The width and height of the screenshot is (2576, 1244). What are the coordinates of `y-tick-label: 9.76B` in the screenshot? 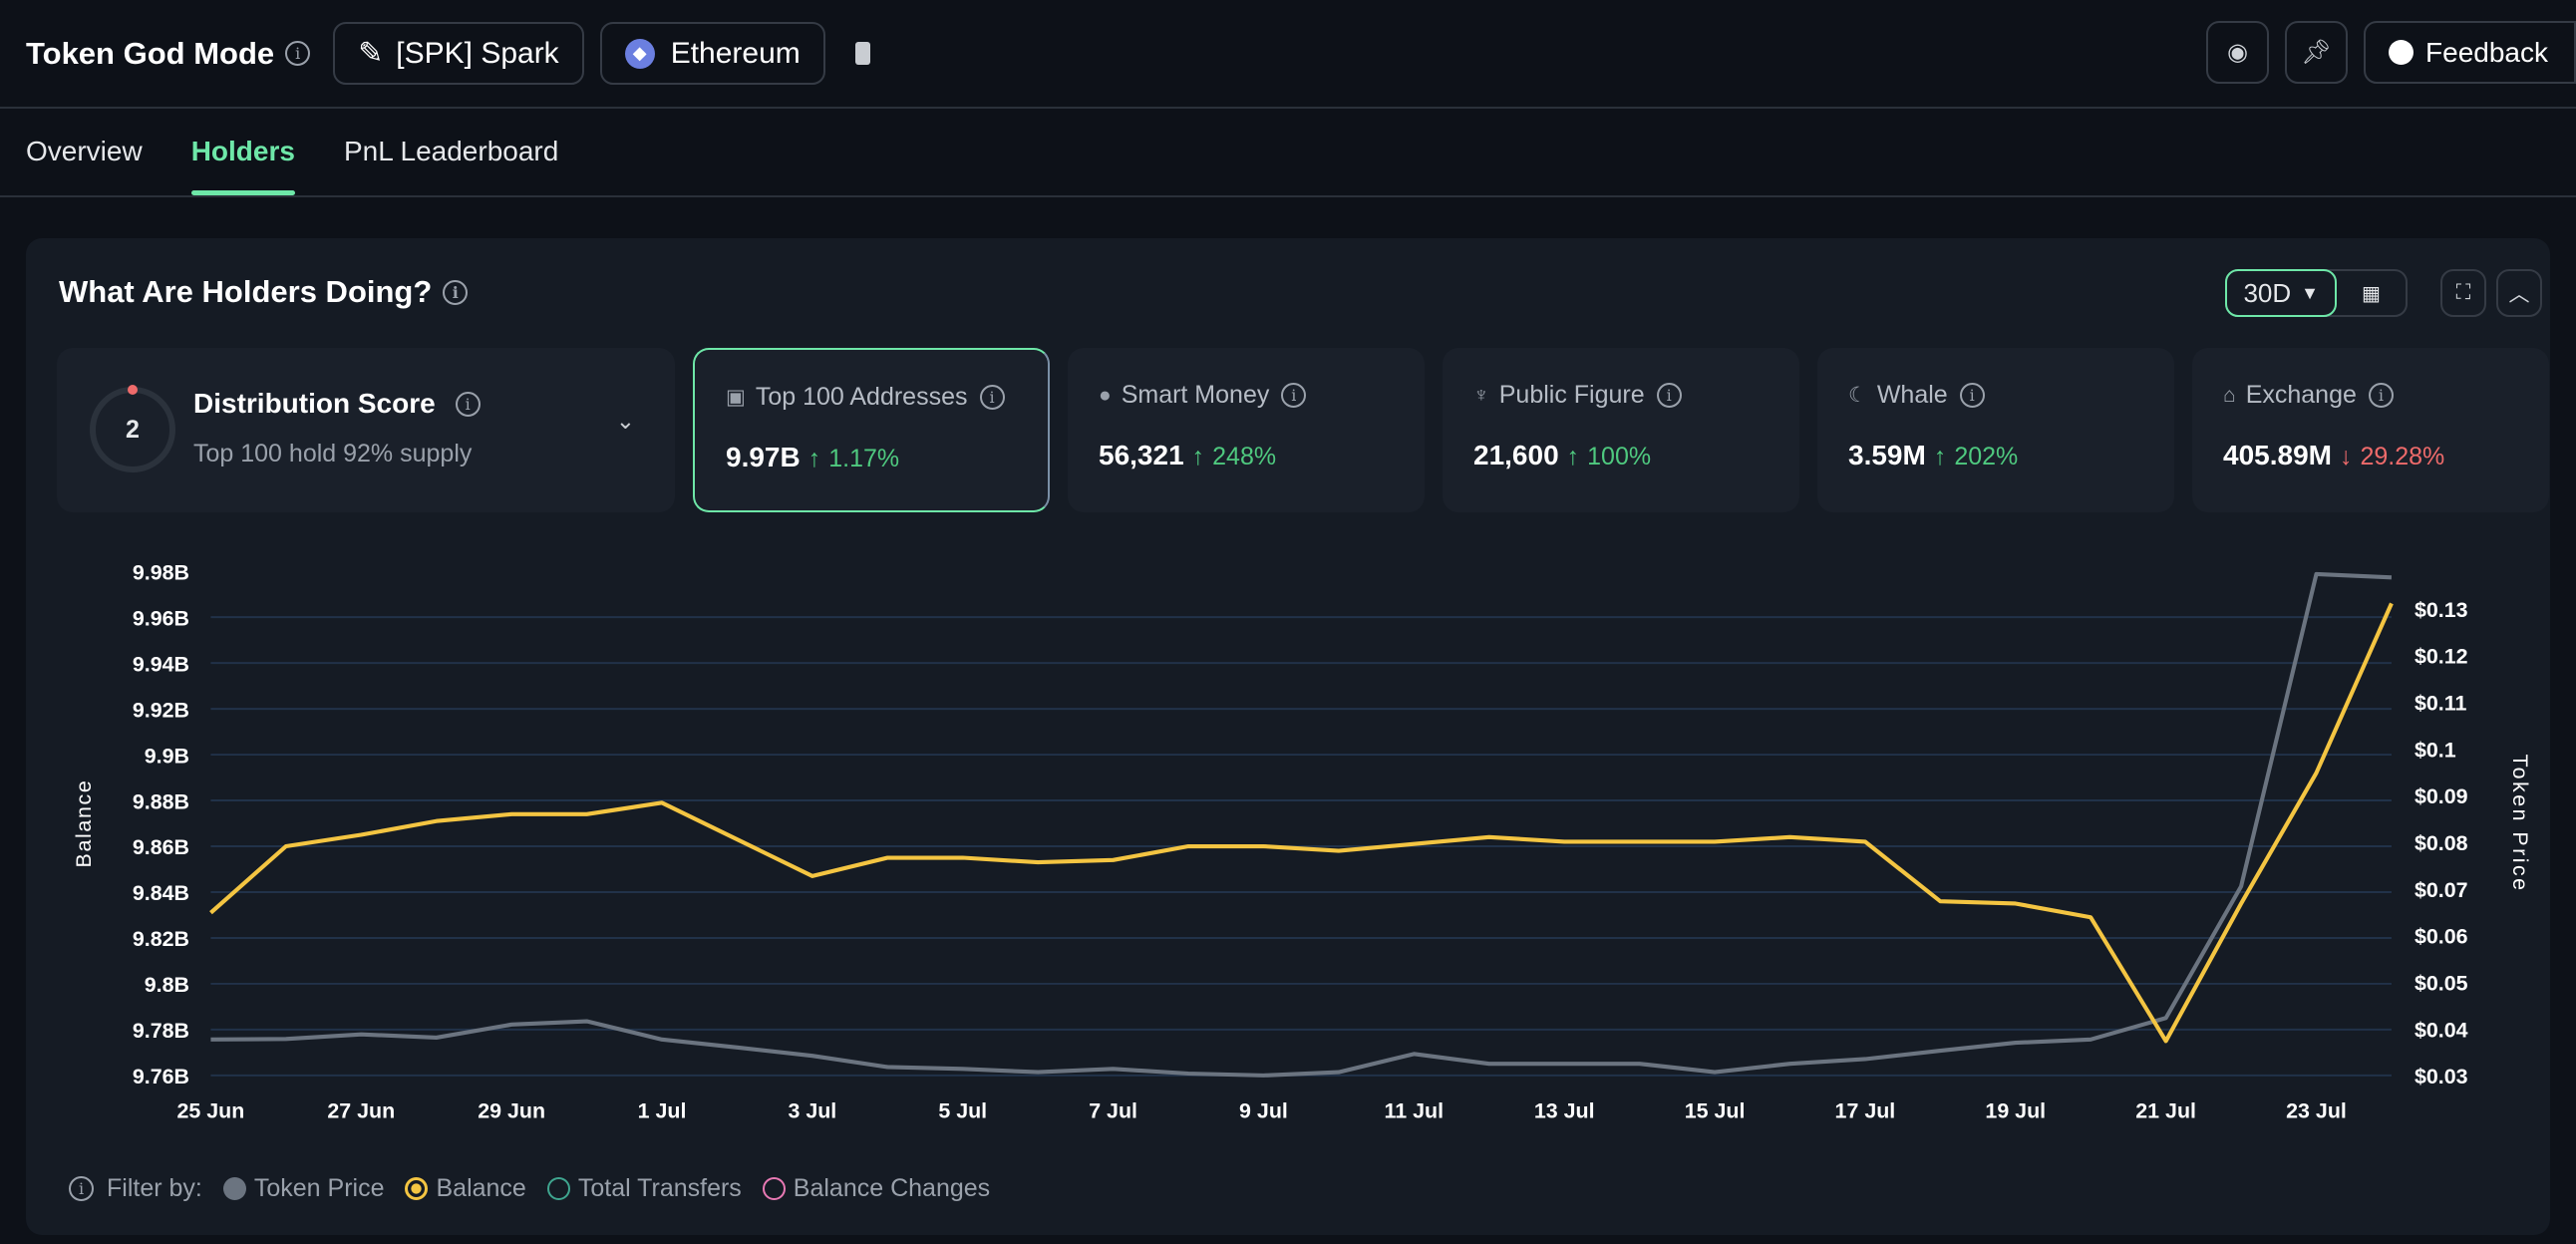 It's located at (161, 1076).